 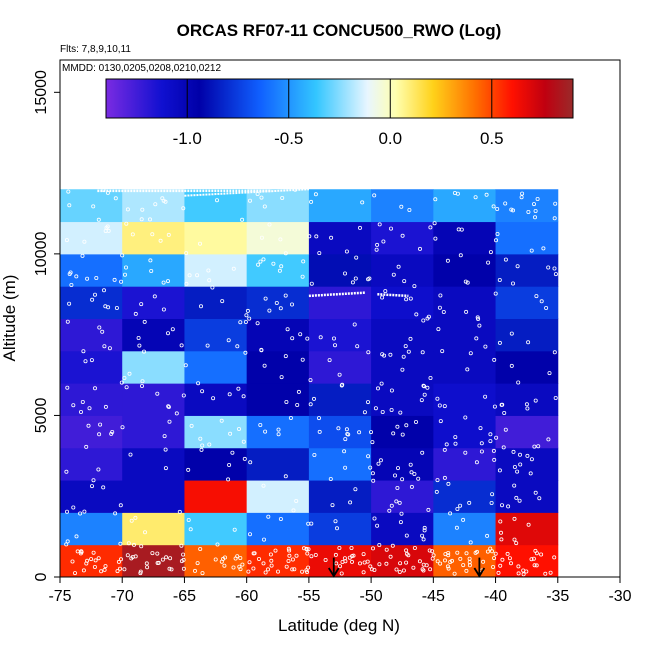 I want to click on x-tick-label: -30, so click(x=619, y=596).